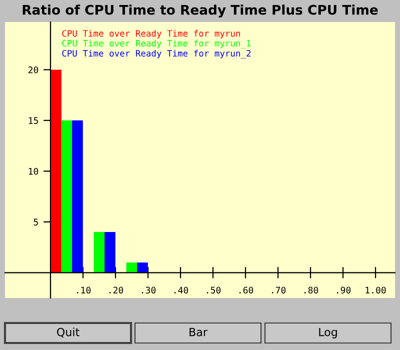 The image size is (400, 350). Describe the element at coordinates (36, 222) in the screenshot. I see `y-tick-label: 5` at that location.